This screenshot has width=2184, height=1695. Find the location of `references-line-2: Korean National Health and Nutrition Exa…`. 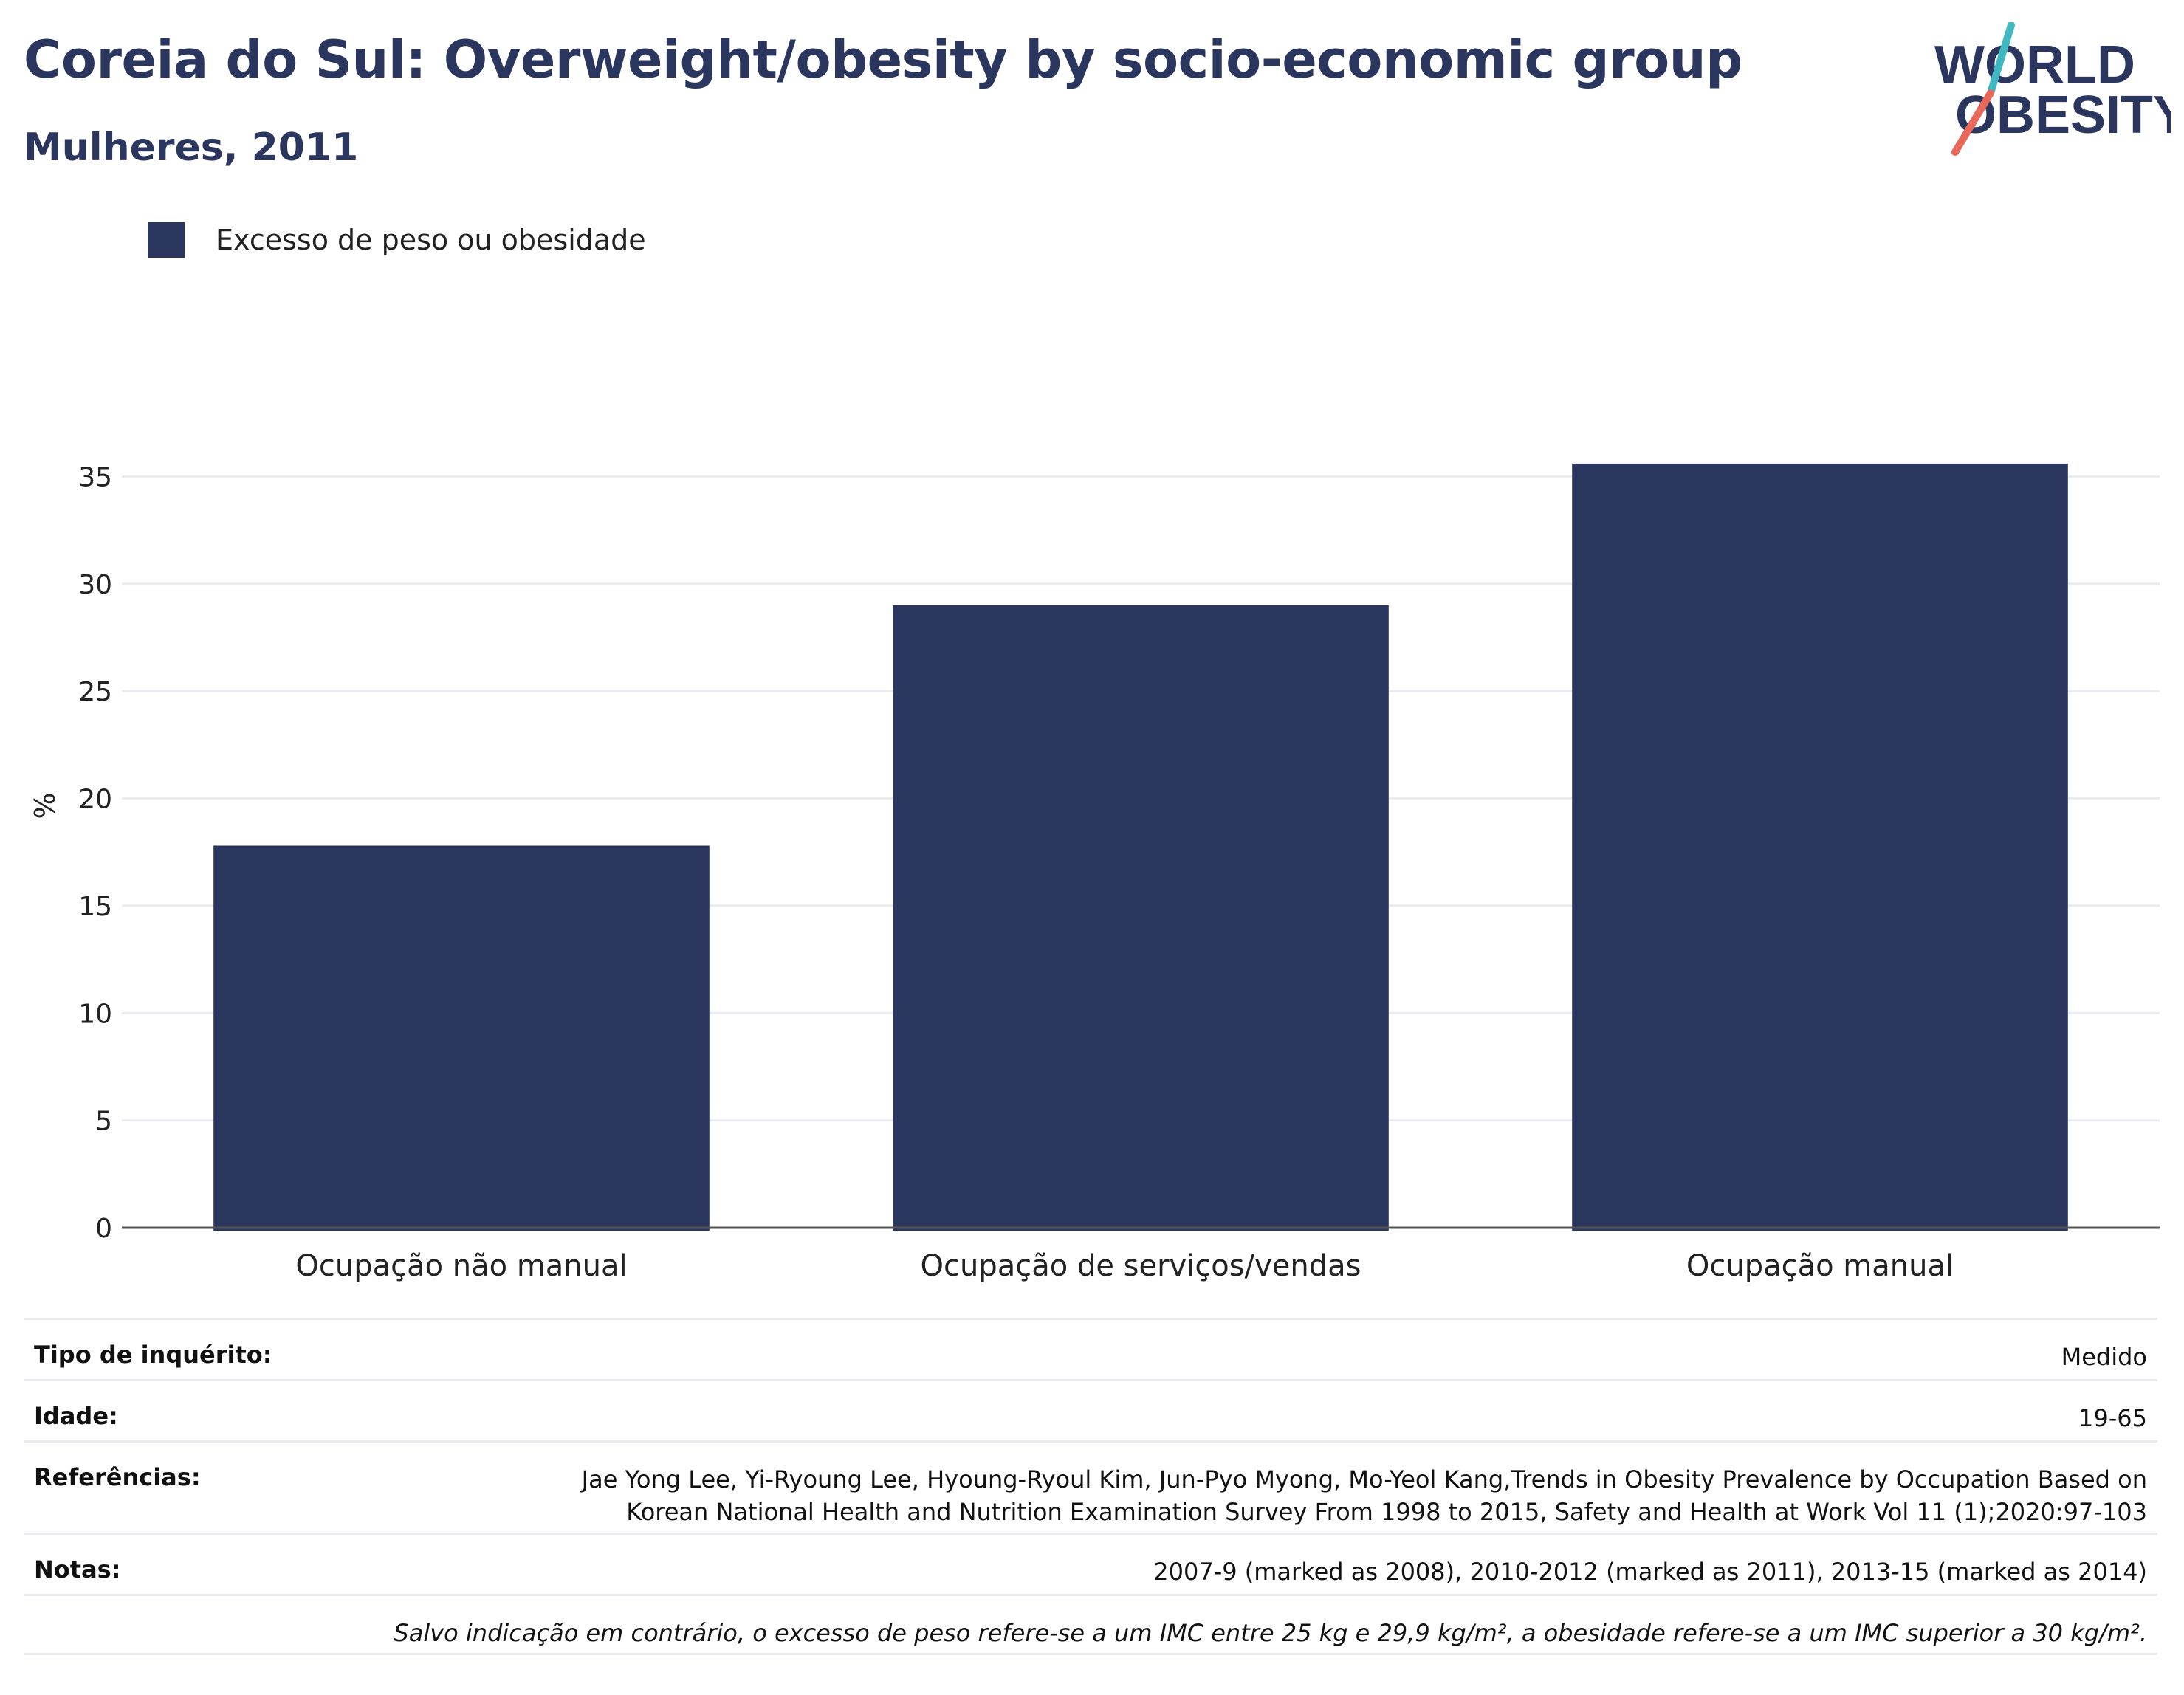

references-line-2: Korean National Health and Nutrition Exa… is located at coordinates (1387, 1512).